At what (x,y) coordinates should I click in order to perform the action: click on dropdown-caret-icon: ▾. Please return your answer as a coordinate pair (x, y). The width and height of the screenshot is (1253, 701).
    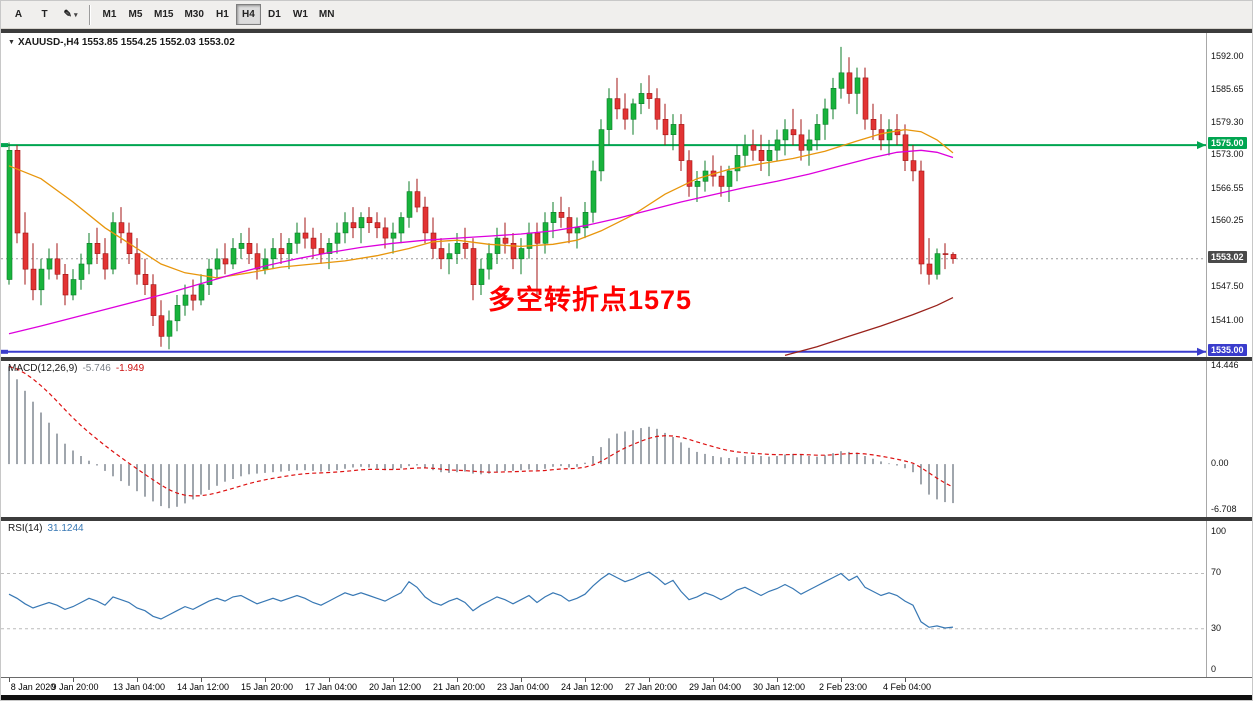
    Looking at the image, I should click on (75, 15).